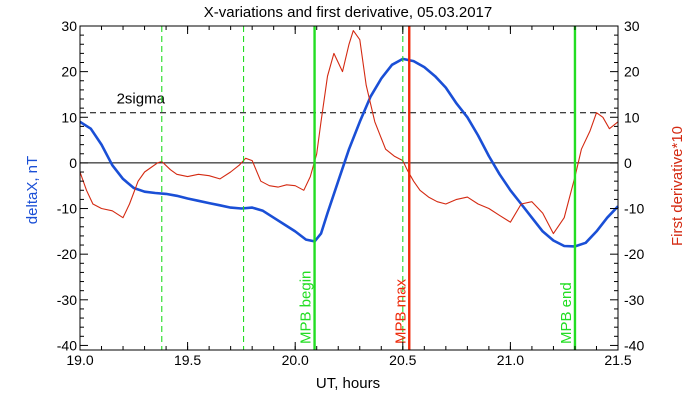 The width and height of the screenshot is (700, 400). I want to click on y-axis-left-title: deltaX, nT, so click(32, 190).